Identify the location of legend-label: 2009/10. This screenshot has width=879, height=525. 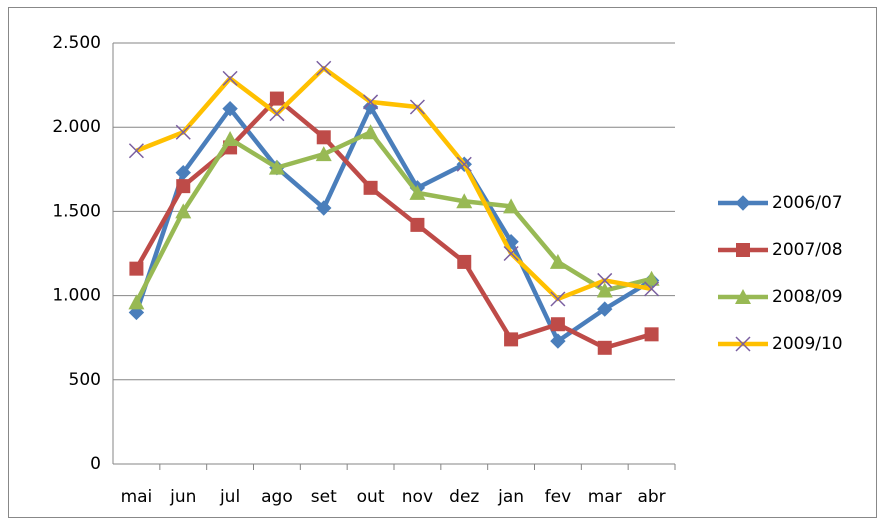
(807, 344).